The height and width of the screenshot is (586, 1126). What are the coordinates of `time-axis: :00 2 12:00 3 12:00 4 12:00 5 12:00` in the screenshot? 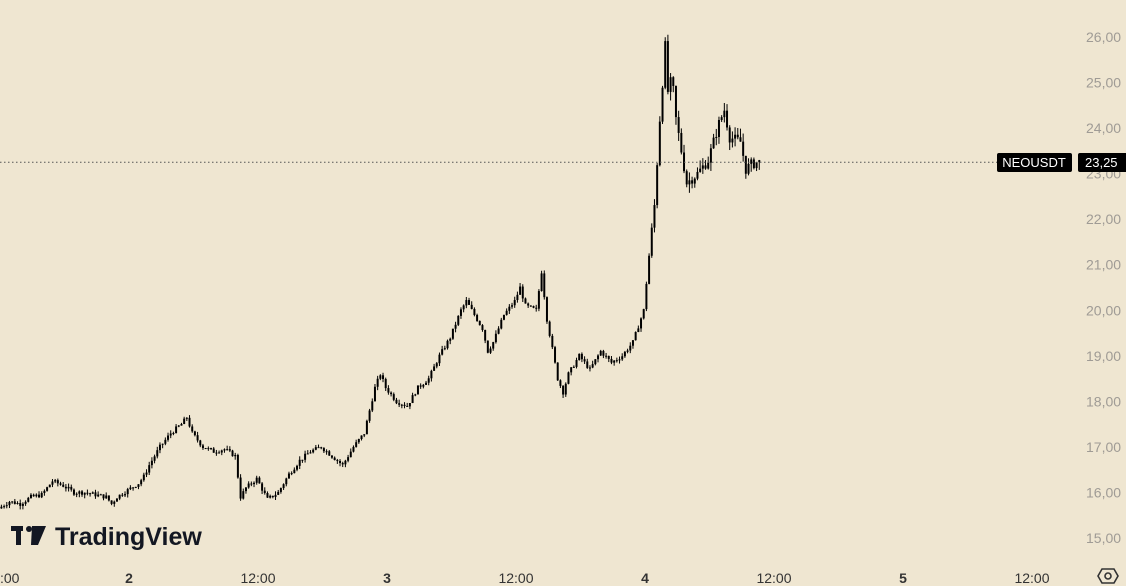 It's located at (525, 578).